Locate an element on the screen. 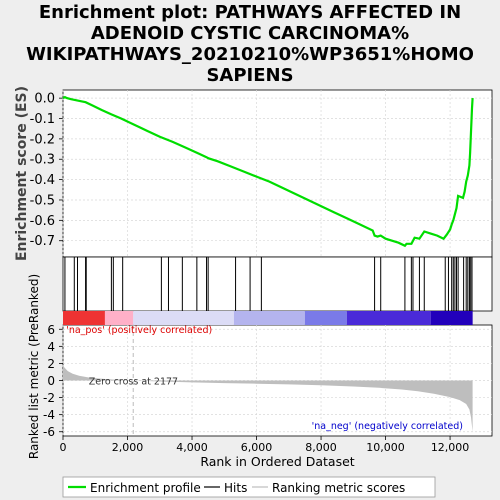 This screenshot has width=500, height=500. es-ytick-label: -0.5 is located at coordinates (42, 200).